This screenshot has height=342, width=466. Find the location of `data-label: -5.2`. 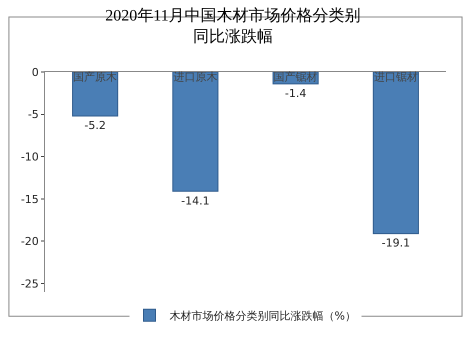

data-label: -5.2 is located at coordinates (95, 125).